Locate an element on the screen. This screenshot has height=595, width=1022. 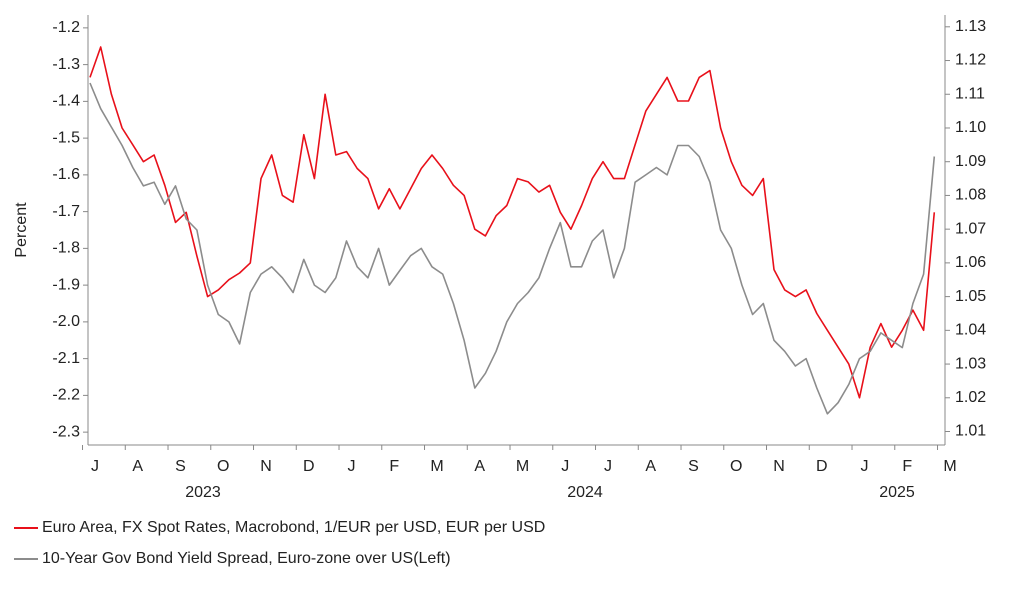
y2-tick-label: 1.09 is located at coordinates (970, 161).